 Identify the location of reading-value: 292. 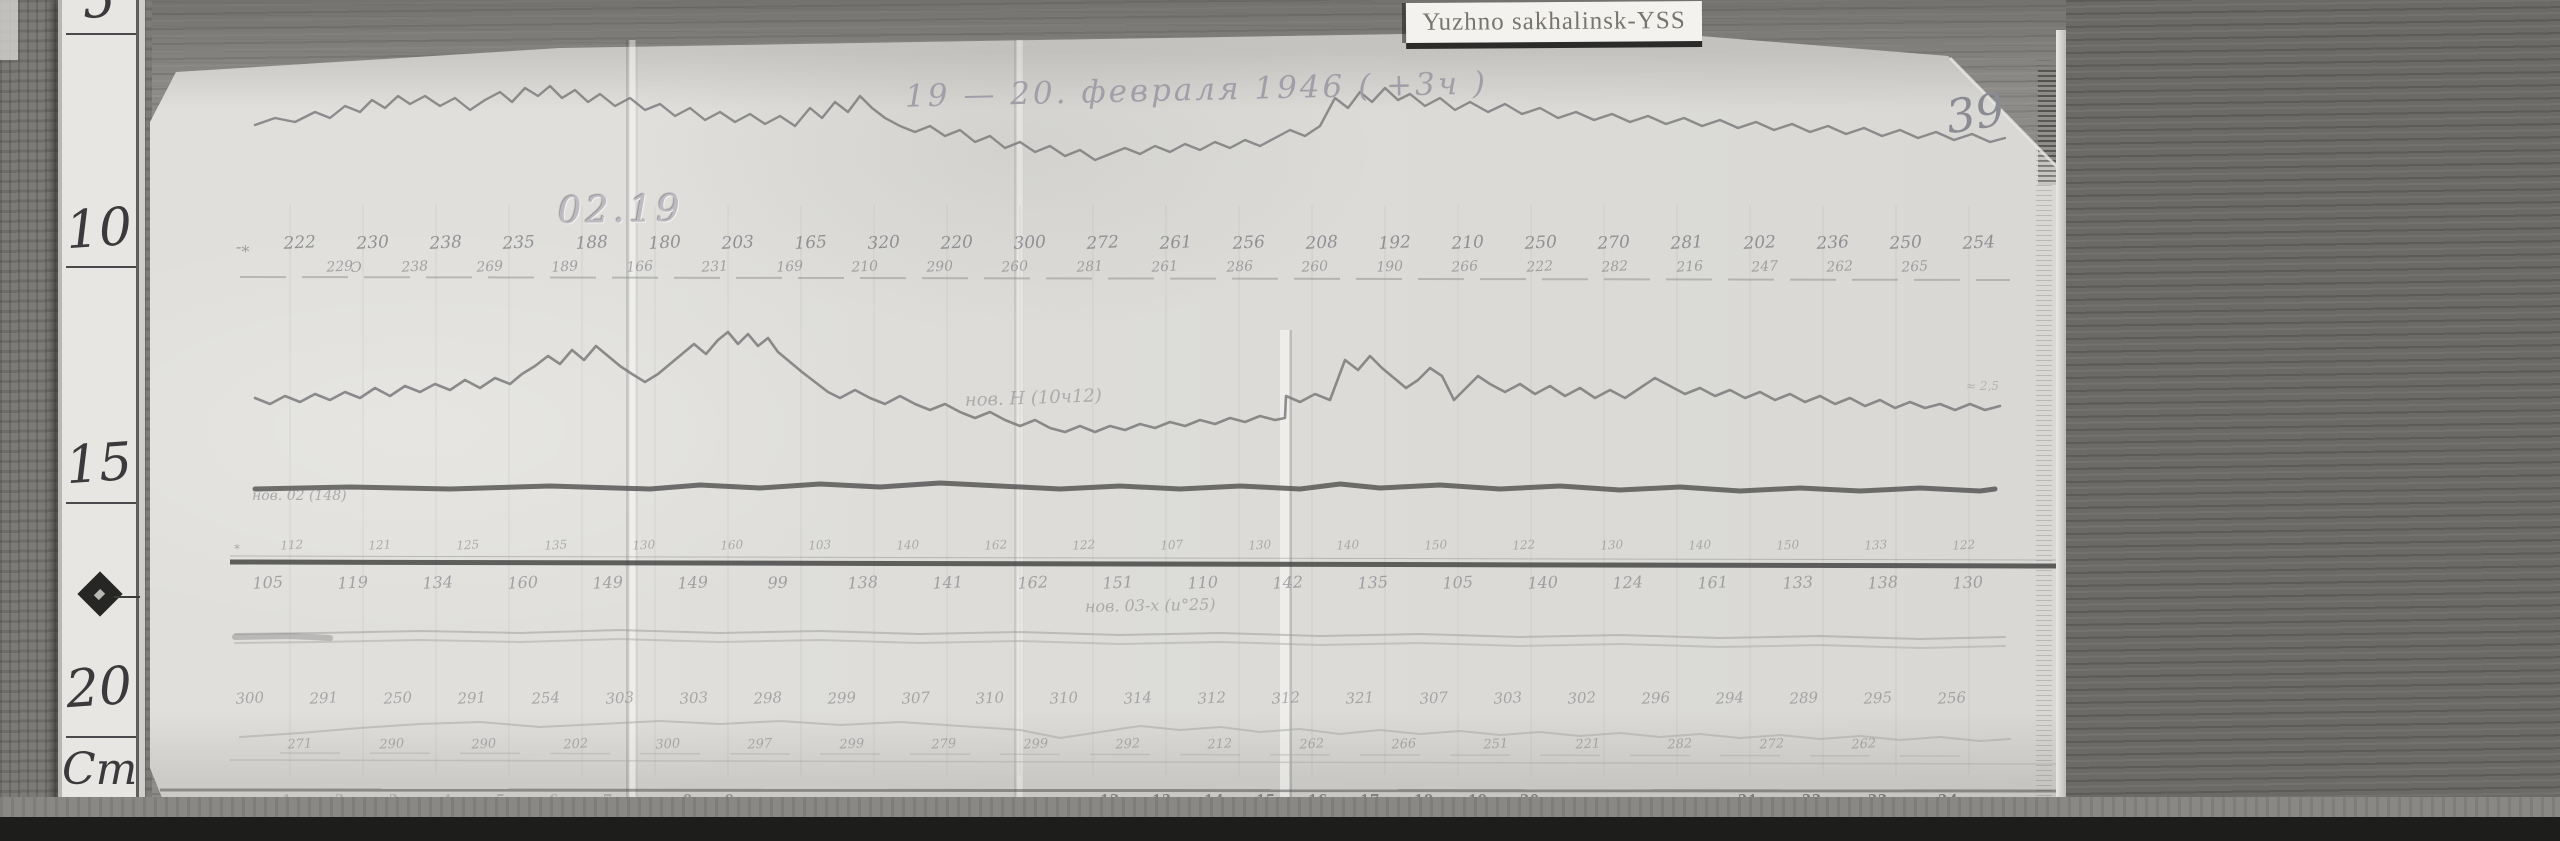
(1127, 744).